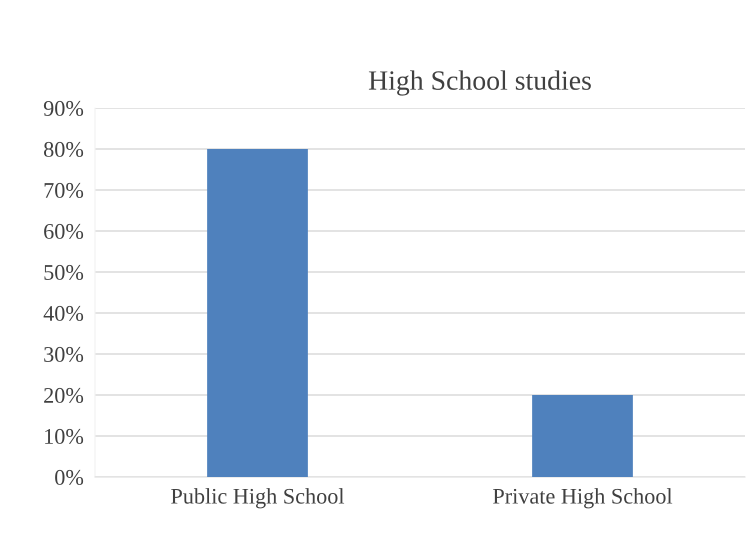 The width and height of the screenshot is (755, 536). What do you see at coordinates (64, 272) in the screenshot?
I see `y-tick-label: 50%` at bounding box center [64, 272].